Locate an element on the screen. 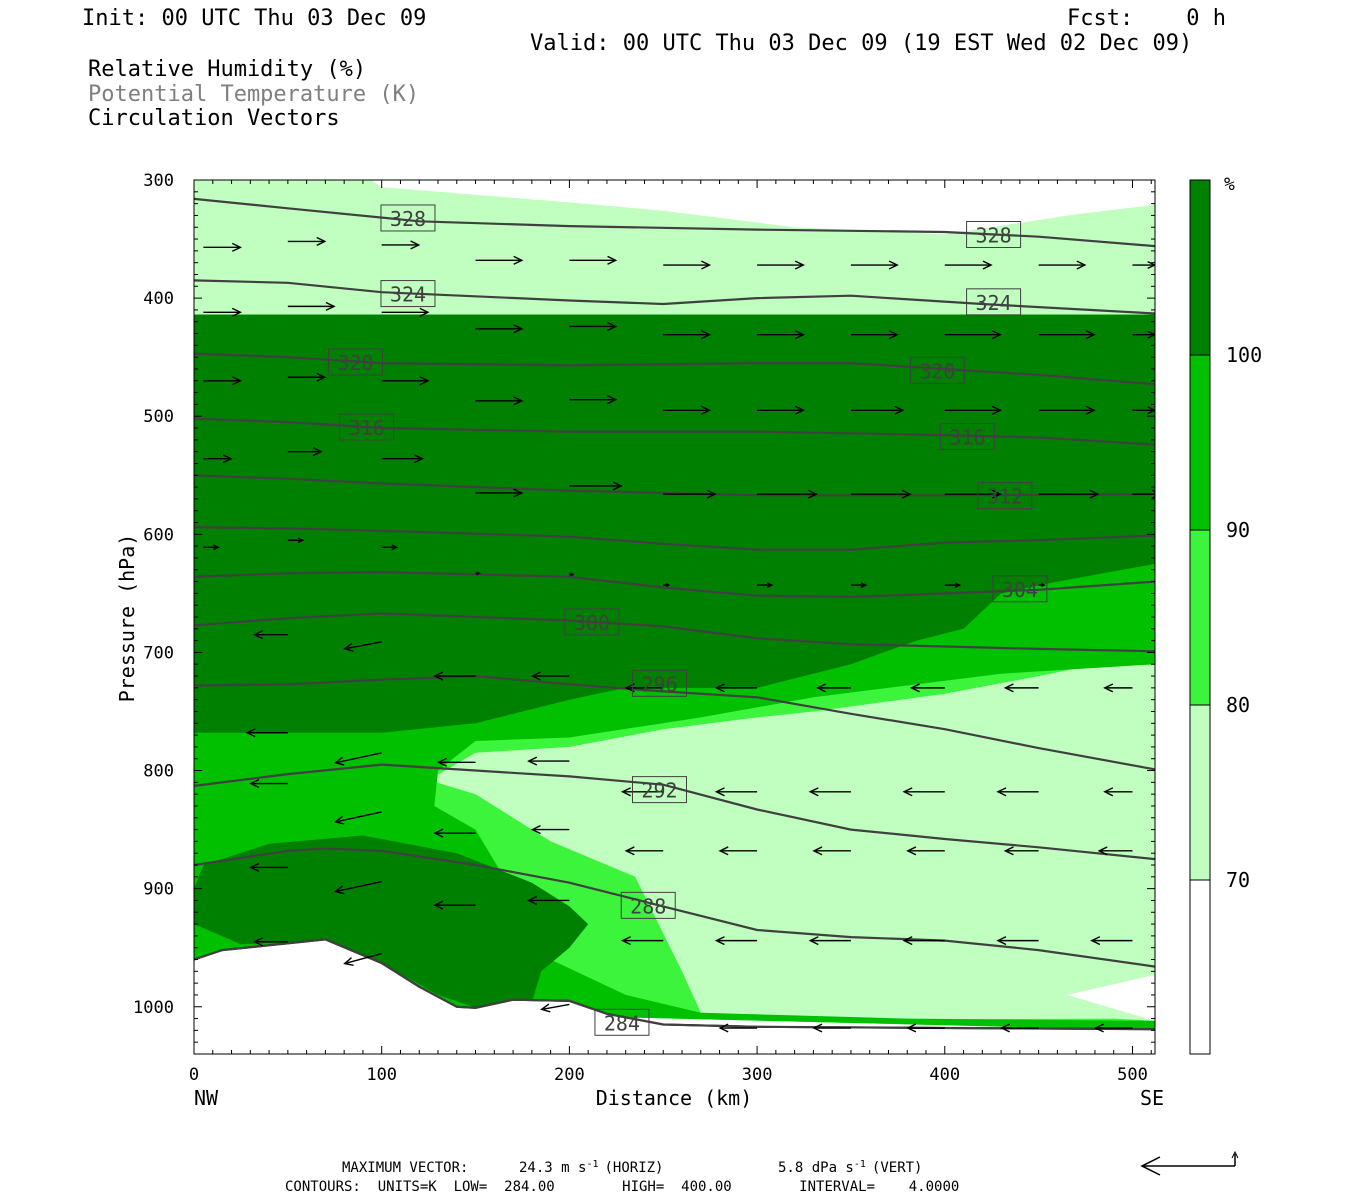  contour-label: 284 is located at coordinates (622, 1022).